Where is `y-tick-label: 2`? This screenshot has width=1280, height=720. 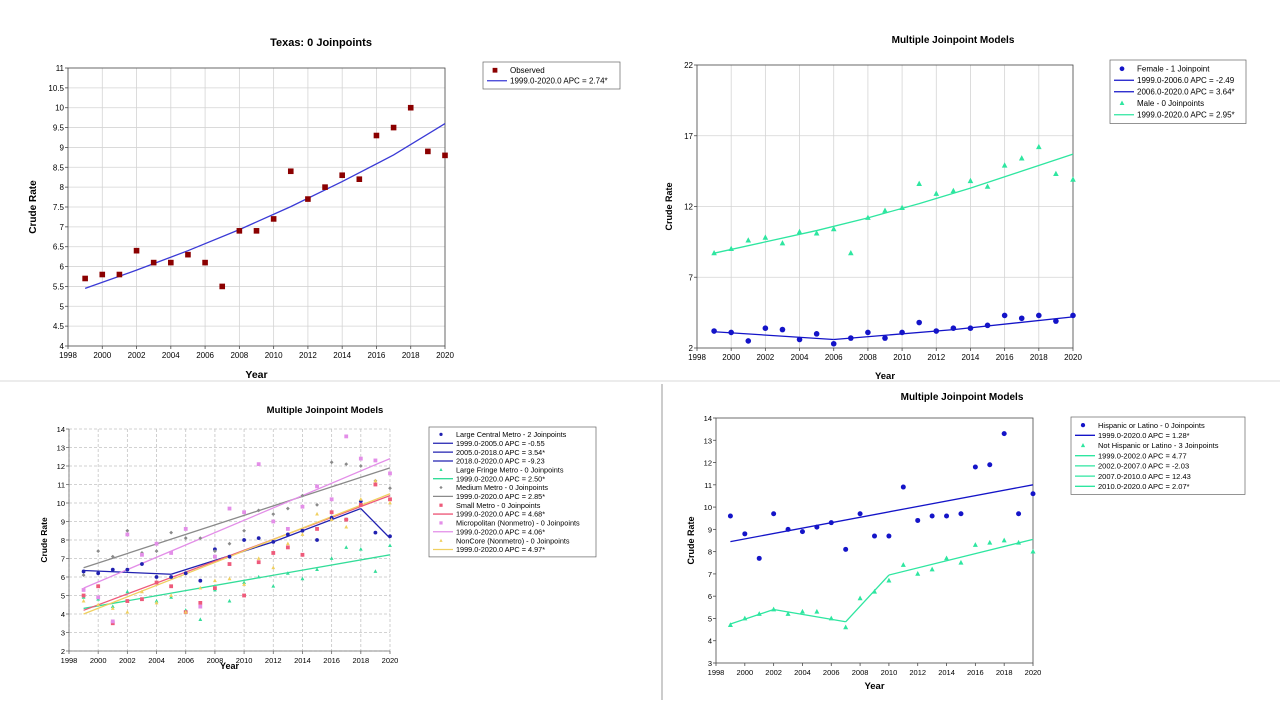 y-tick-label: 2 is located at coordinates (691, 348).